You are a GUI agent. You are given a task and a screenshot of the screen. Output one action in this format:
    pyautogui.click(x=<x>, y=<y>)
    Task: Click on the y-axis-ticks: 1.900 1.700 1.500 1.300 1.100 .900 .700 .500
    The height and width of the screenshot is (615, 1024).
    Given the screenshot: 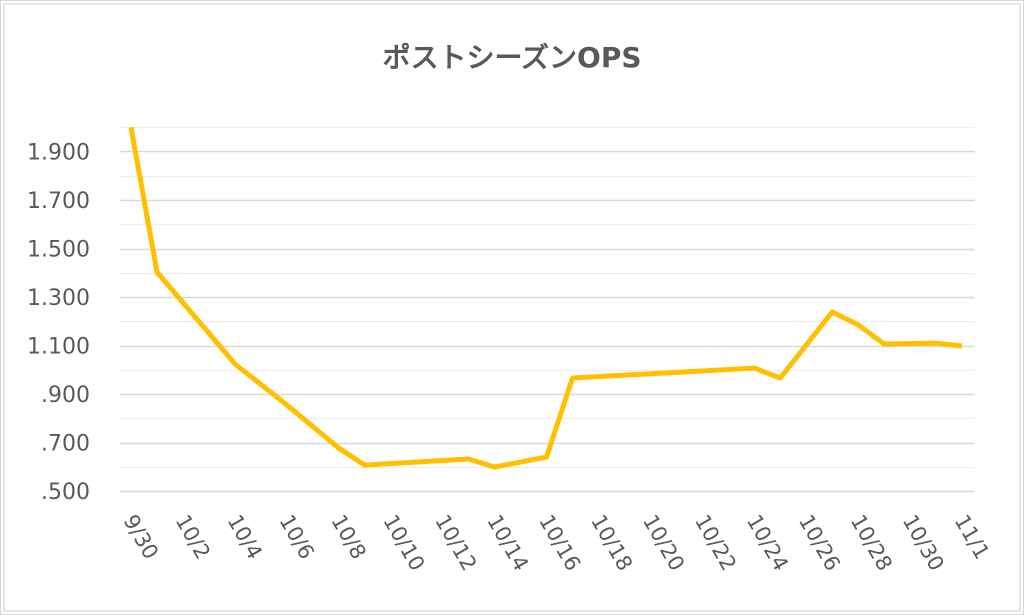 What is the action you would take?
    pyautogui.click(x=58, y=323)
    